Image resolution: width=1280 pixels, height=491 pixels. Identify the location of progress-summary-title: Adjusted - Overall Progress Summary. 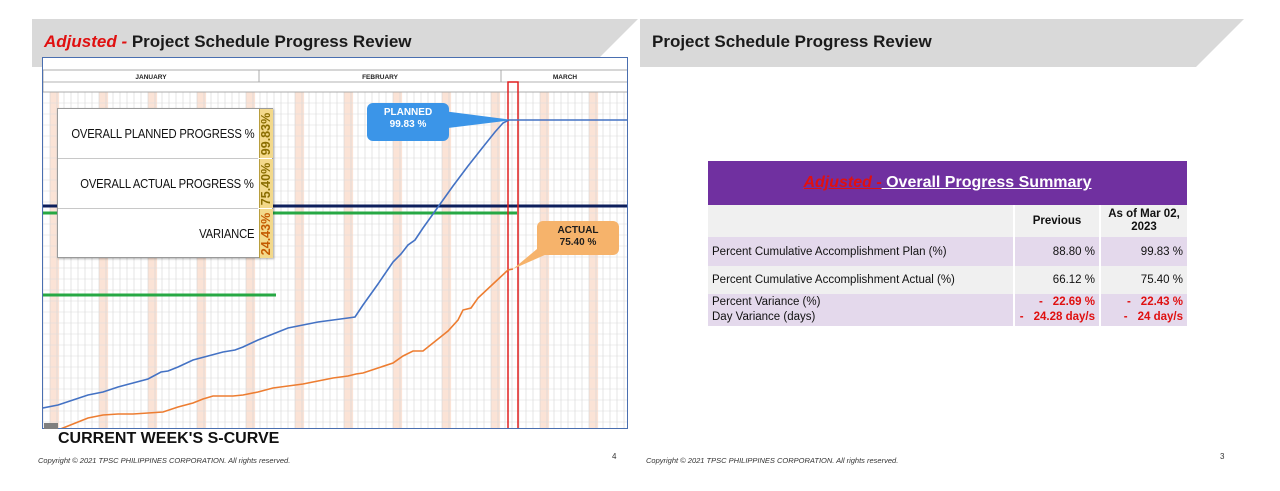
(947, 183).